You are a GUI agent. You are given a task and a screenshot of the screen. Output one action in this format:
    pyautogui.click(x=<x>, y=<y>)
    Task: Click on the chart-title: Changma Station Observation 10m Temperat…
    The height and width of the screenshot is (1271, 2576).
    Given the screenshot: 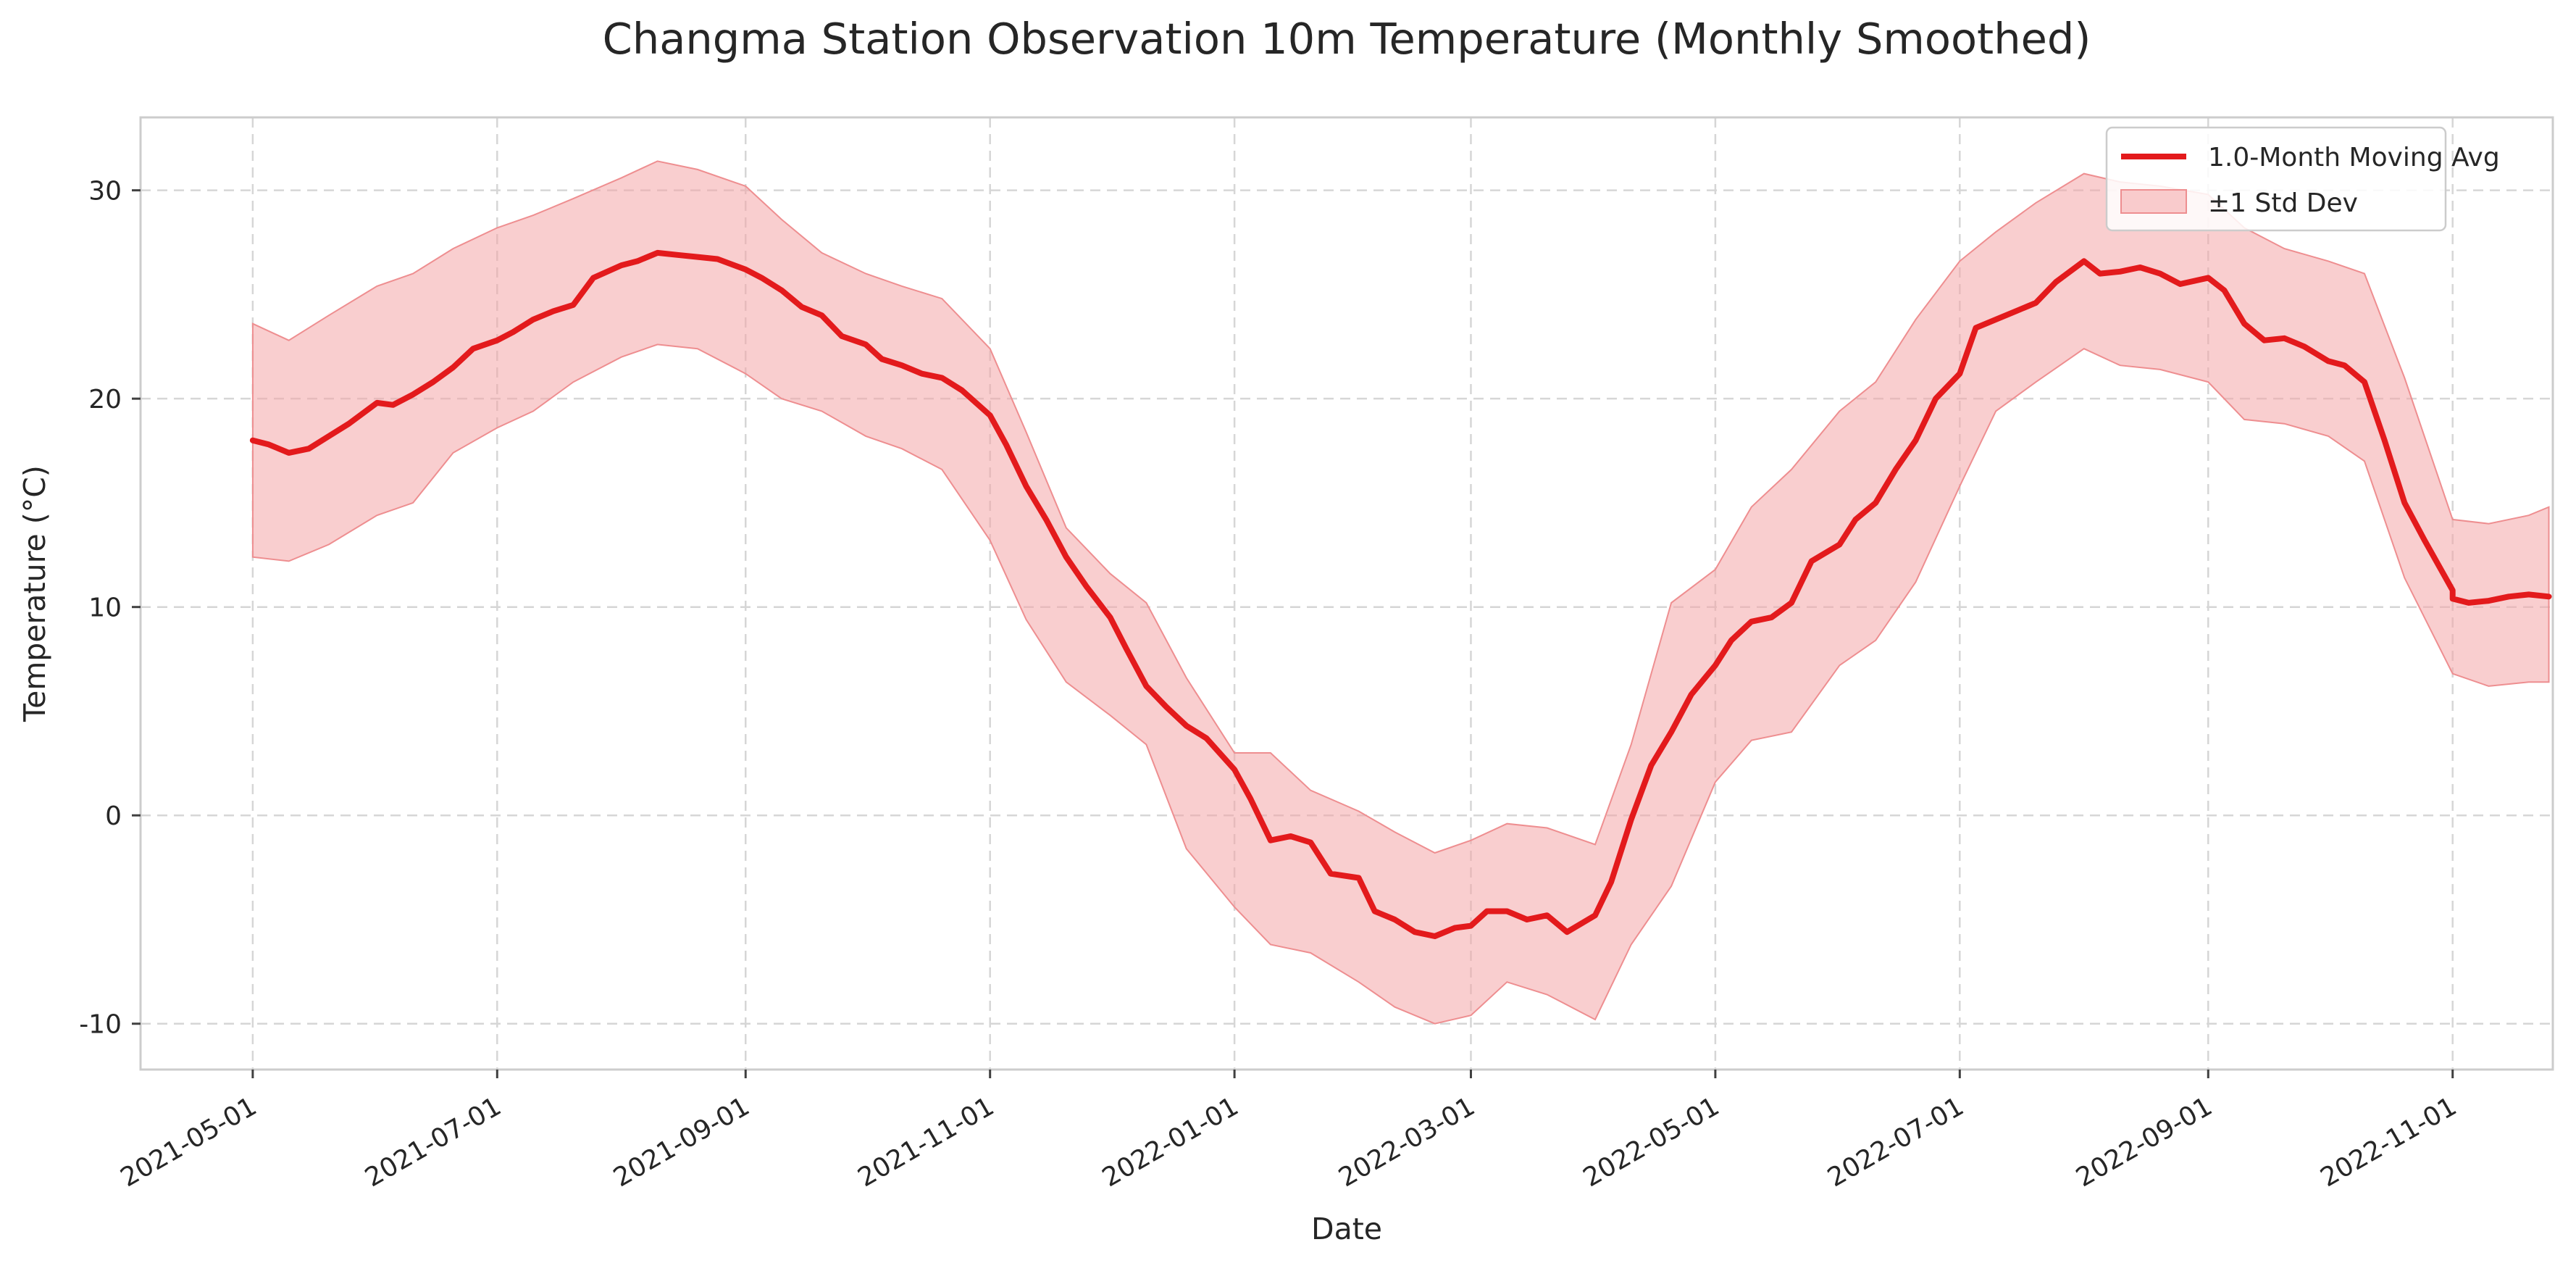 What is the action you would take?
    pyautogui.click(x=1347, y=39)
    